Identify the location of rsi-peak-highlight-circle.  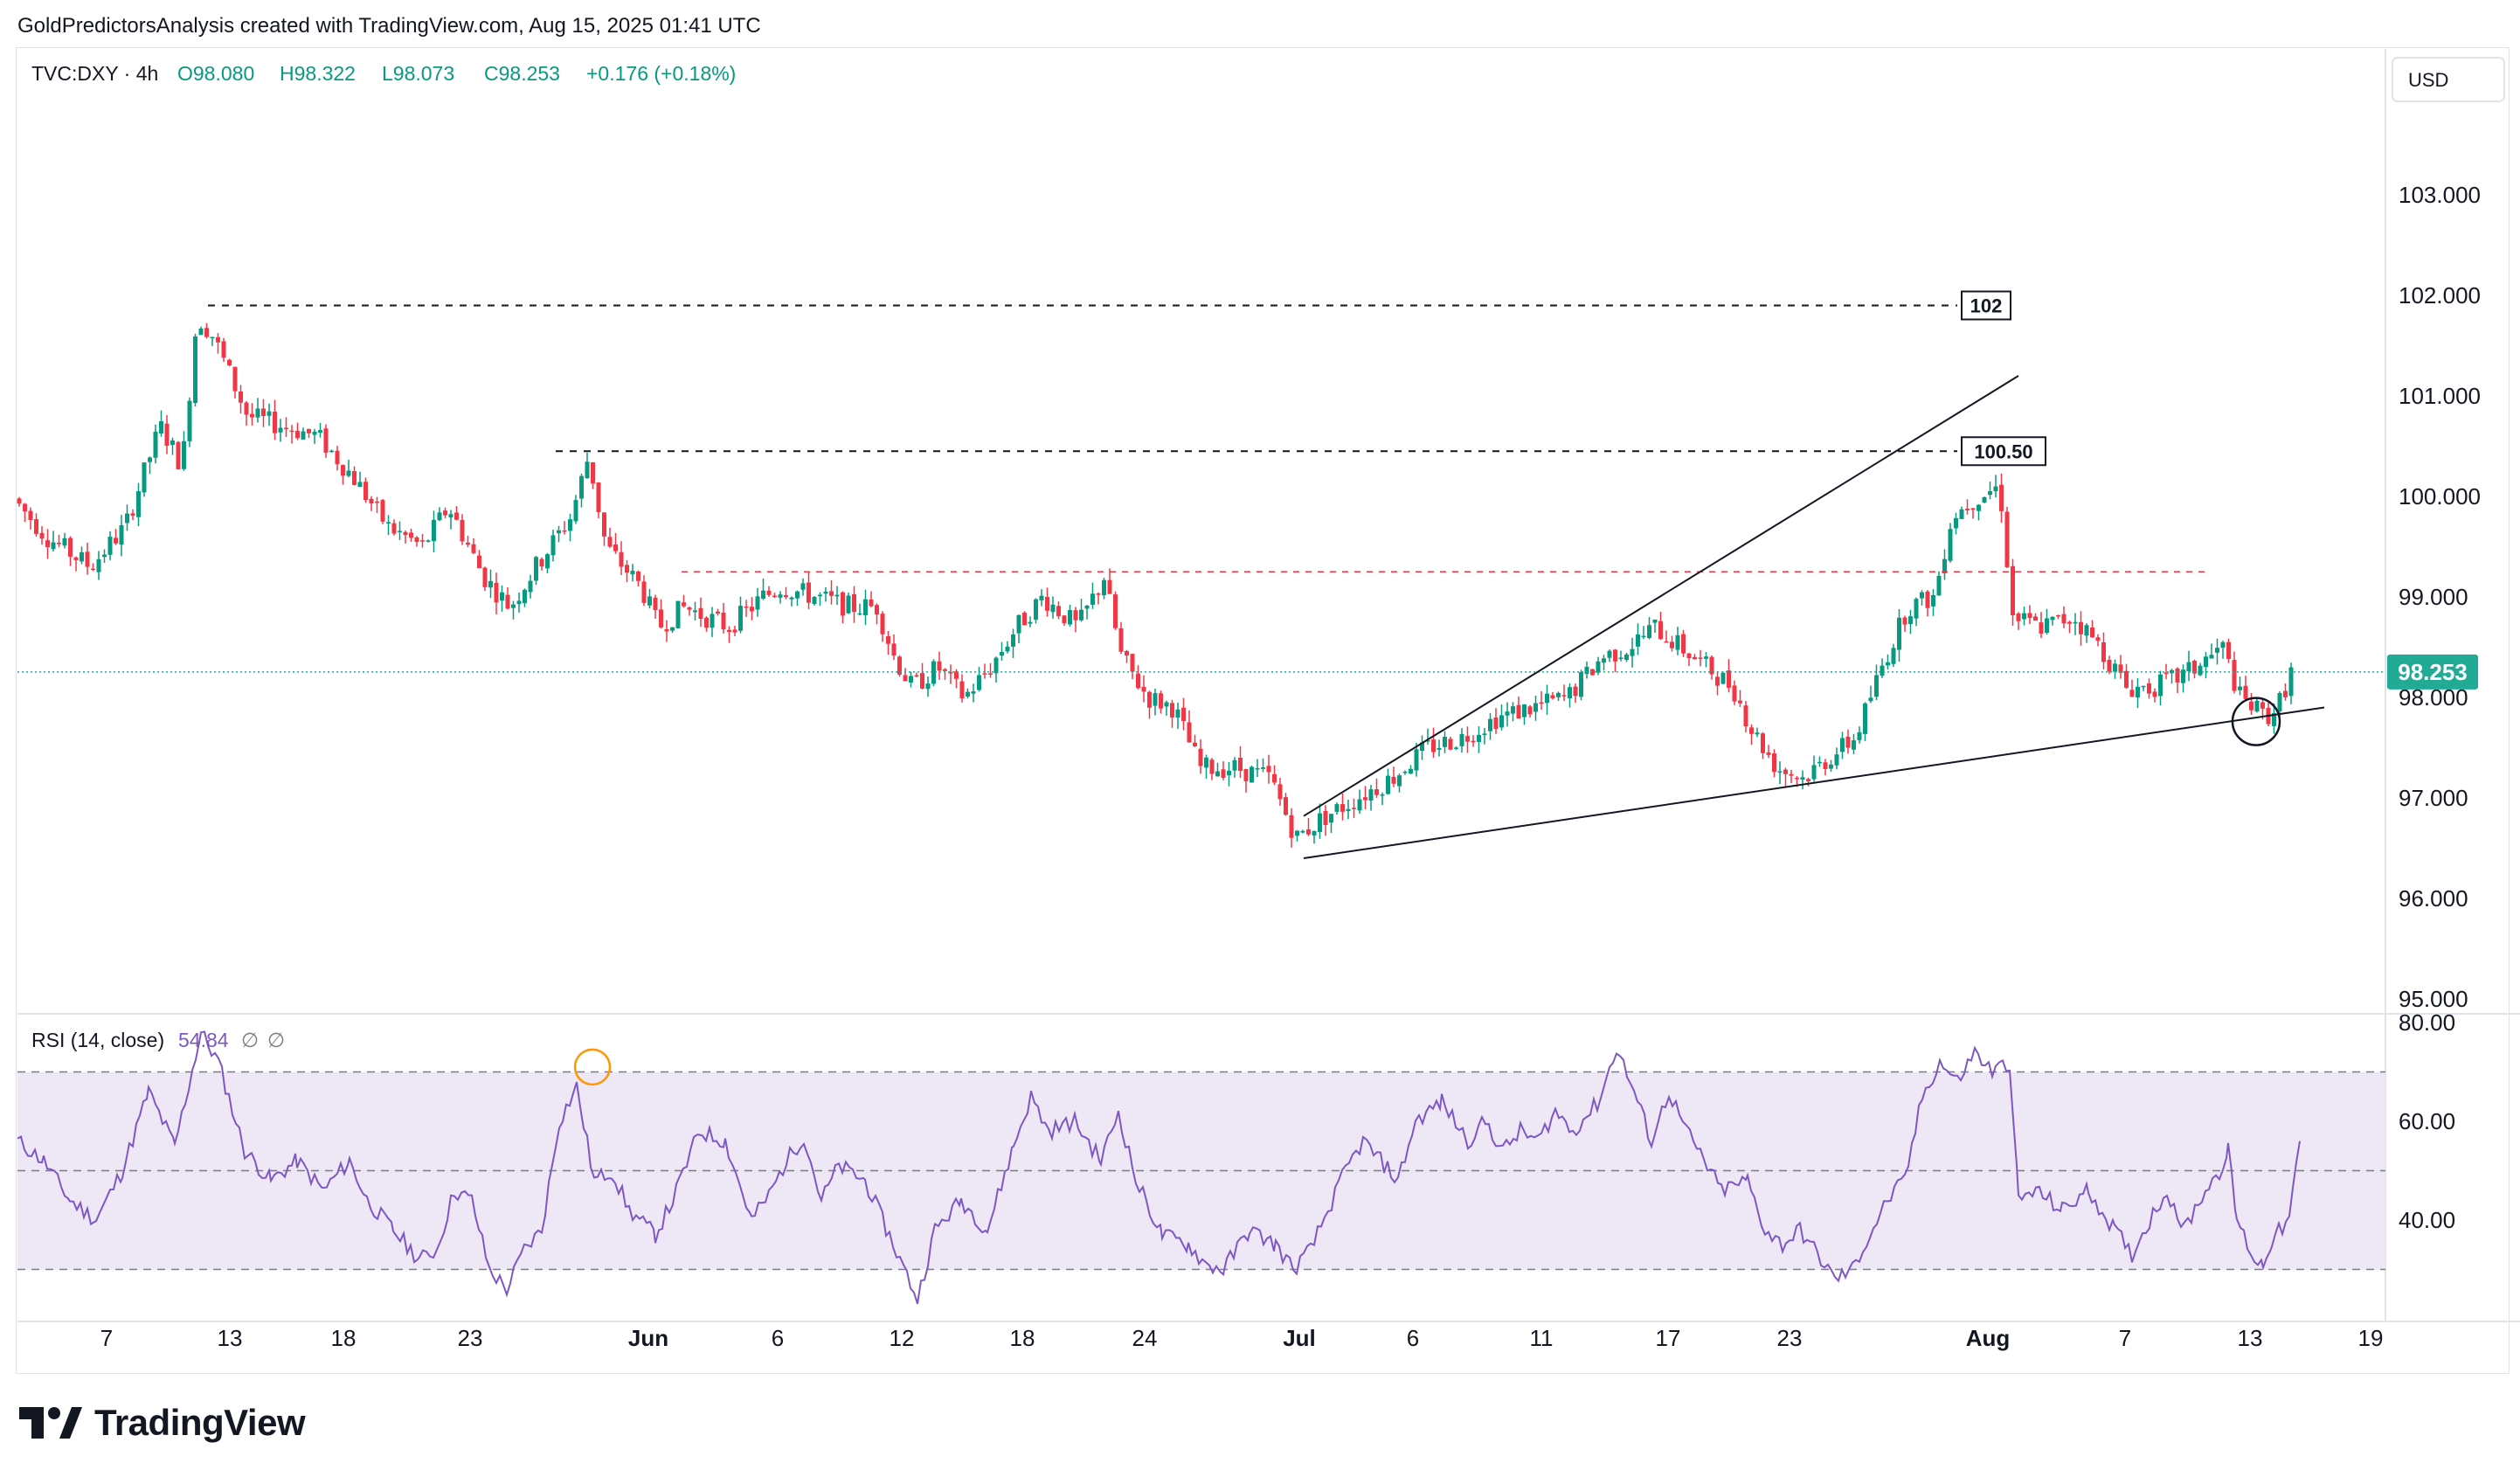
(592, 1067).